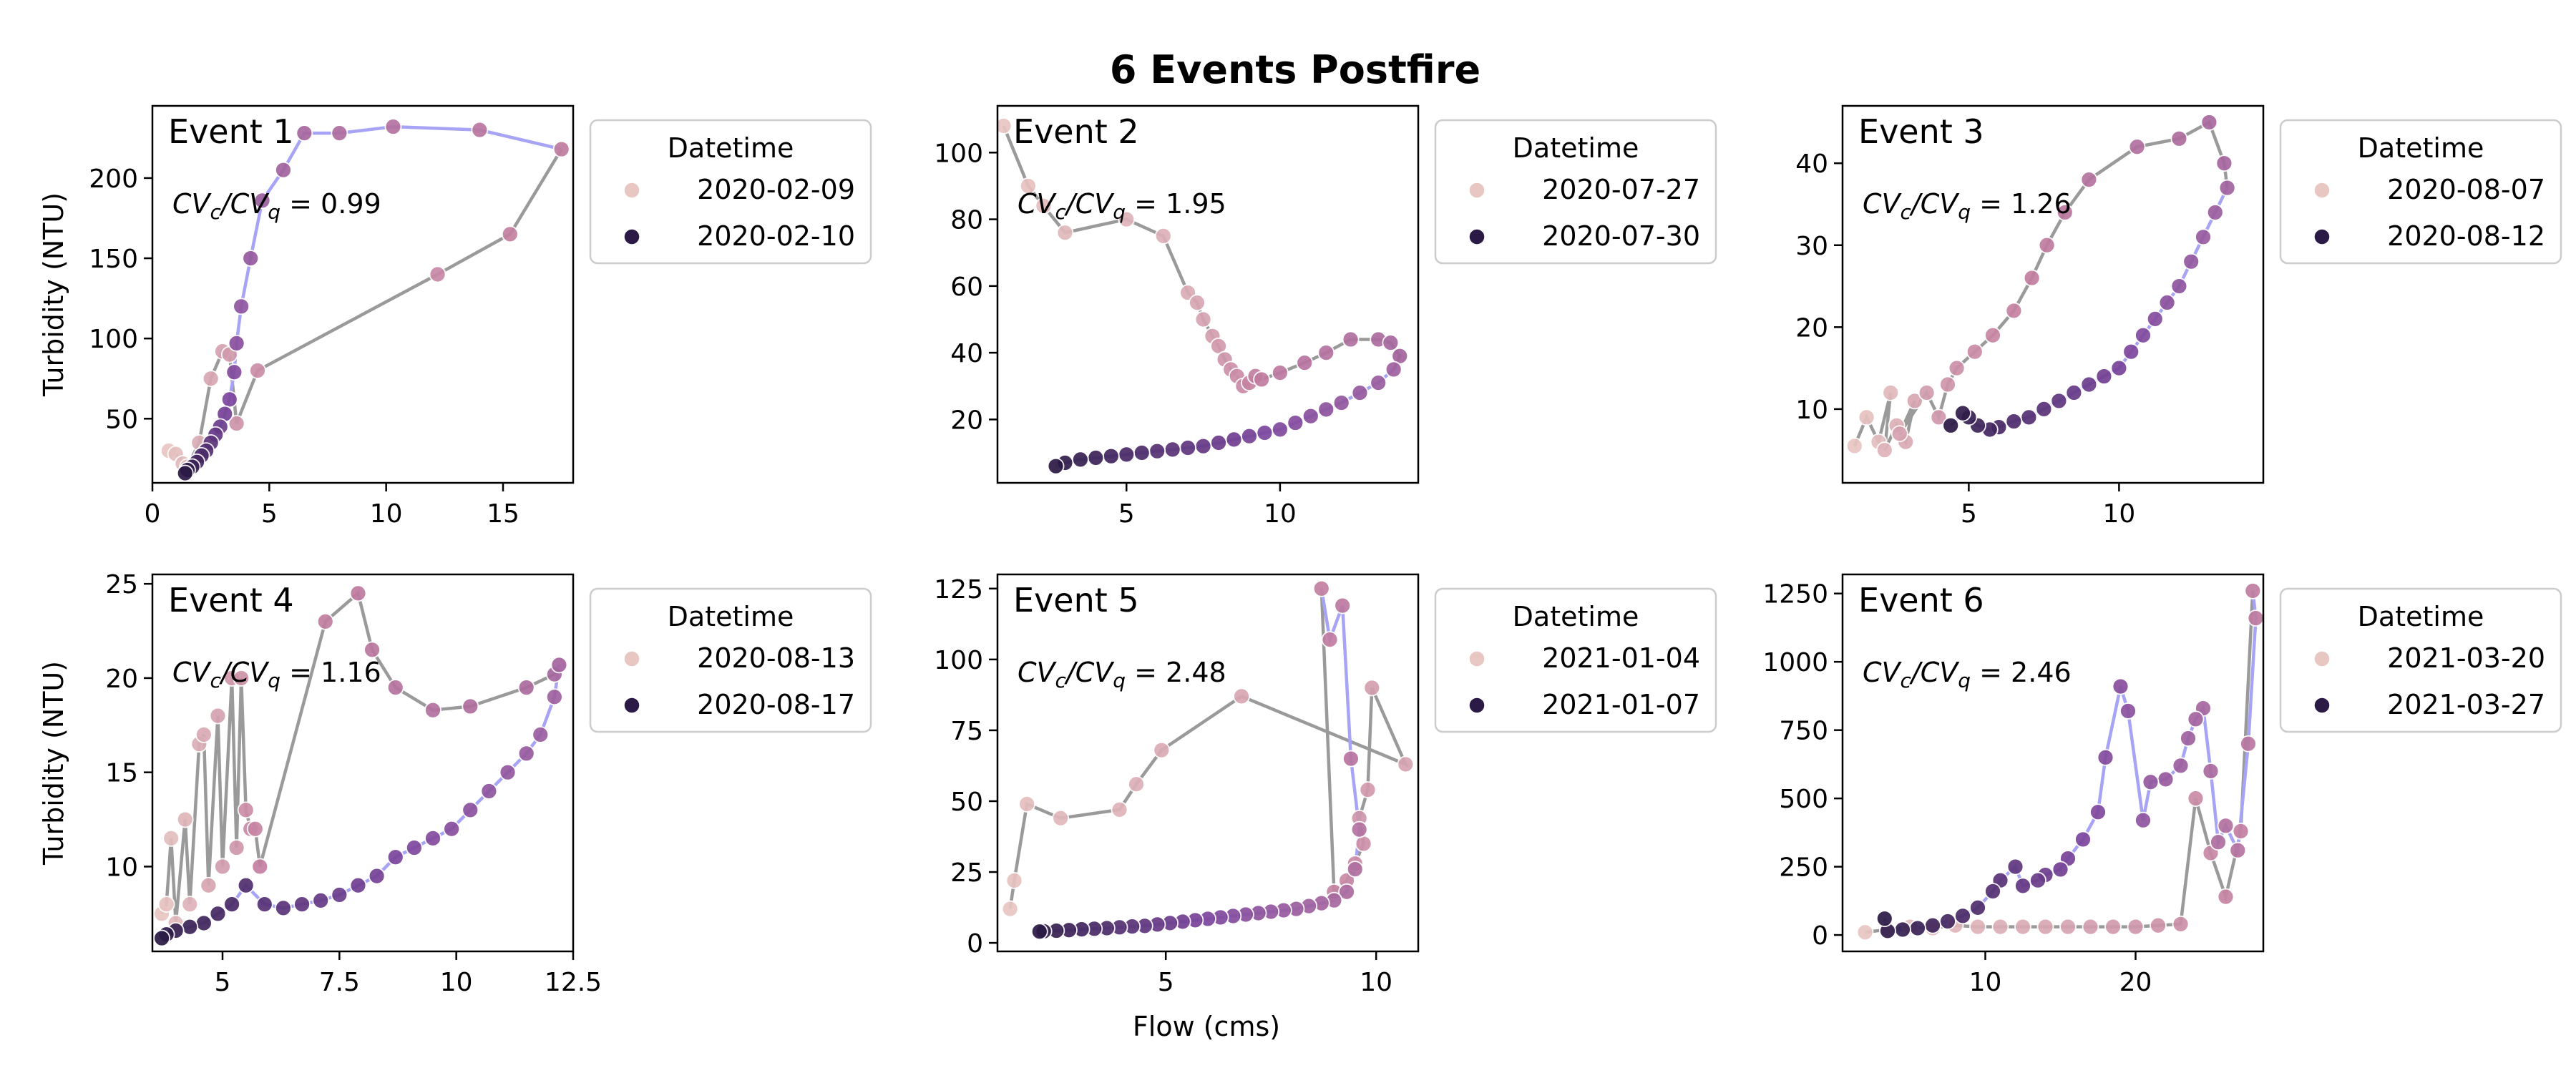 The image size is (2576, 1073). What do you see at coordinates (1122, 206) in the screenshot?
I see `cv-ratio-annotation: CVc/CVq = 1.95` at bounding box center [1122, 206].